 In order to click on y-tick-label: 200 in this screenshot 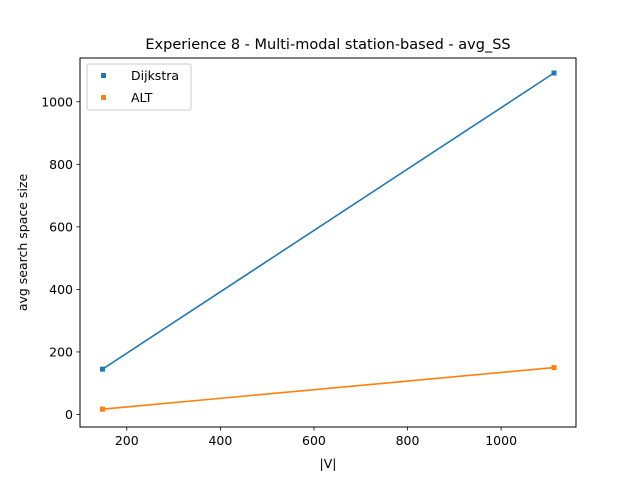, I will do `click(61, 351)`.